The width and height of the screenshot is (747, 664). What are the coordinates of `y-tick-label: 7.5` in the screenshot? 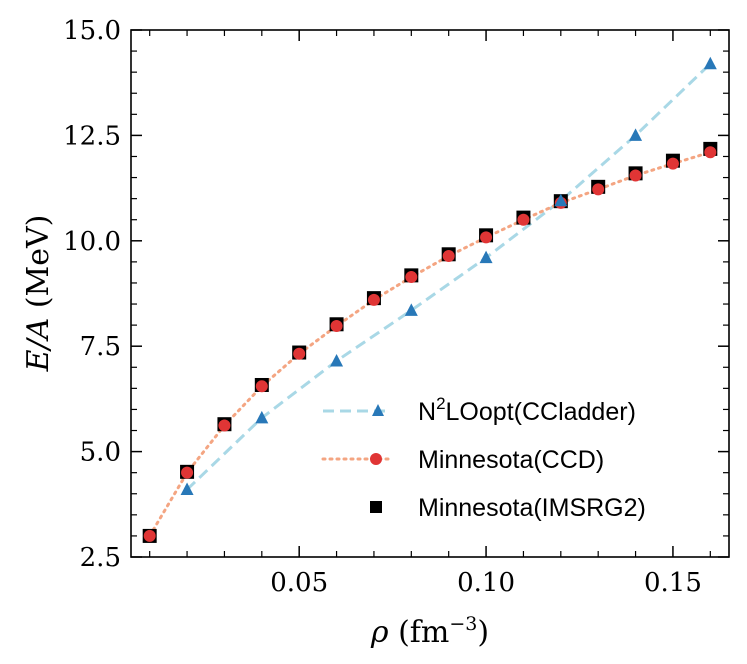 It's located at (100, 347).